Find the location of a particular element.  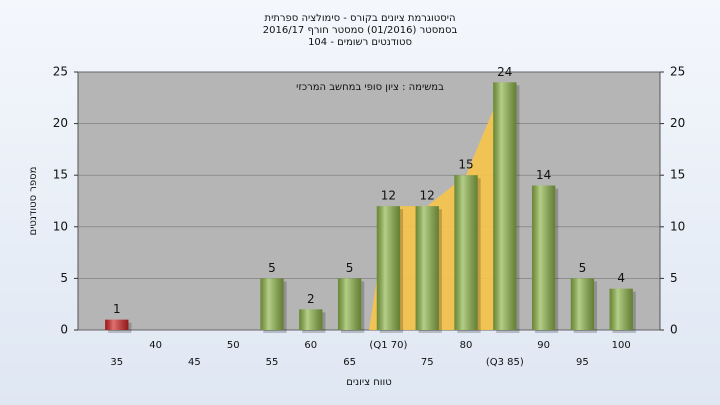

y-tick-label: 25 is located at coordinates (60, 72).